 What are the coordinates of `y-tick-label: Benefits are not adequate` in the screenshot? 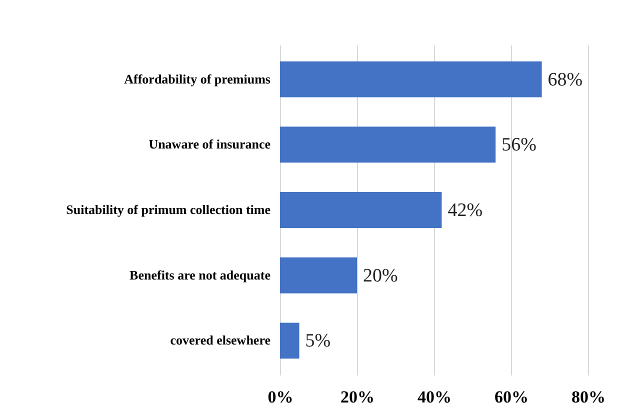 It's located at (200, 274).